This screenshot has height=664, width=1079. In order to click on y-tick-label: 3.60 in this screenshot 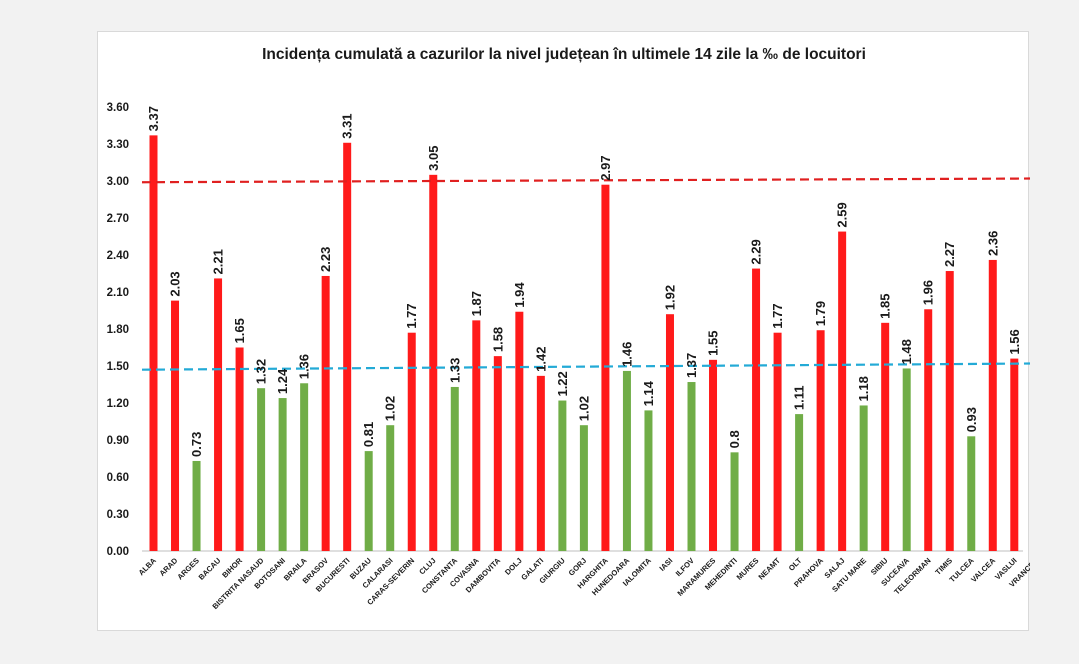, I will do `click(118, 108)`.